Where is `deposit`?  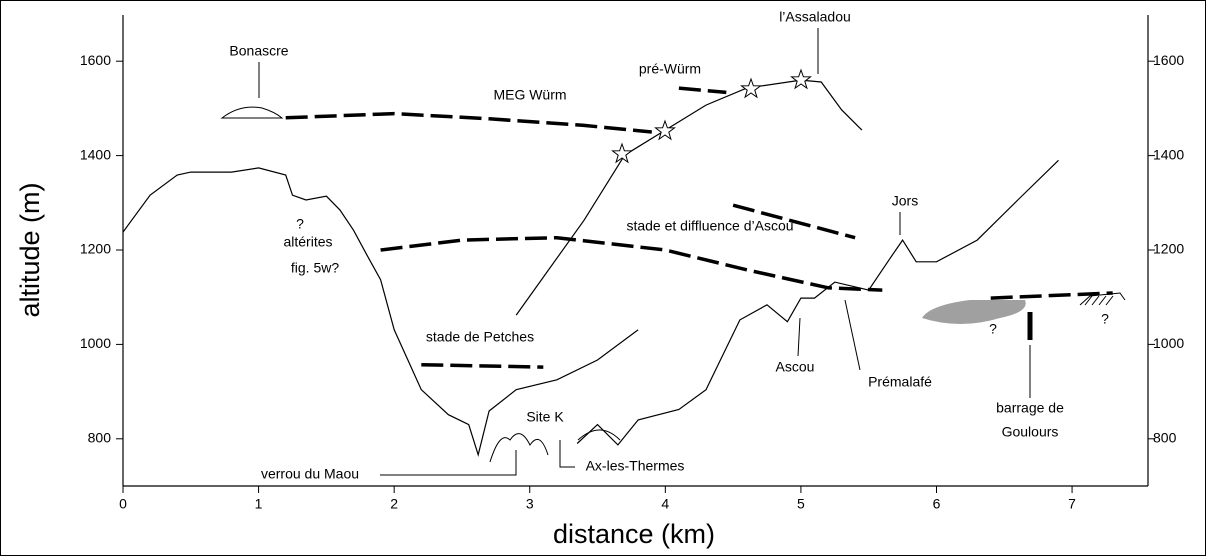 deposit is located at coordinates (252, 112).